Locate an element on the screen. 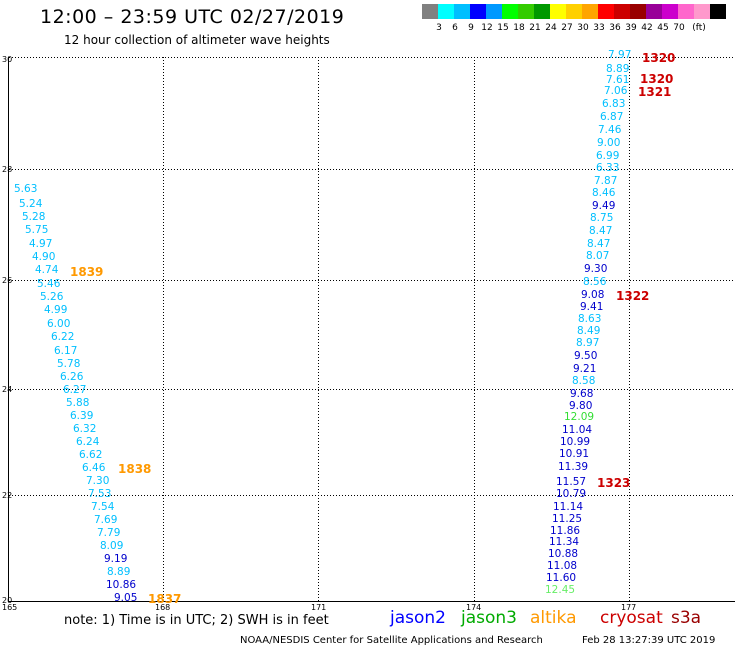 The height and width of the screenshot is (650, 740). legend-label: 3 is located at coordinates (439, 28).